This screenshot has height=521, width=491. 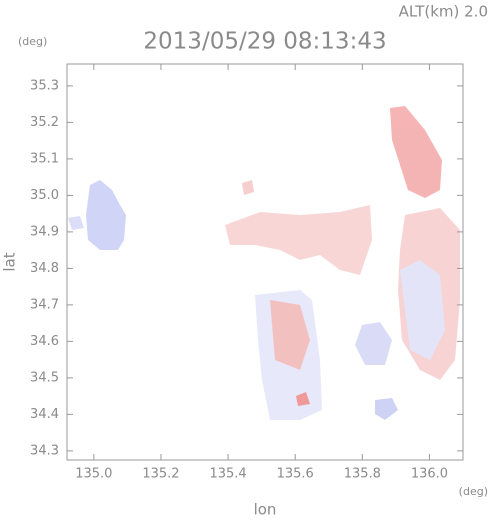 I want to click on x-tick-label: 135.4, so click(x=227, y=474).